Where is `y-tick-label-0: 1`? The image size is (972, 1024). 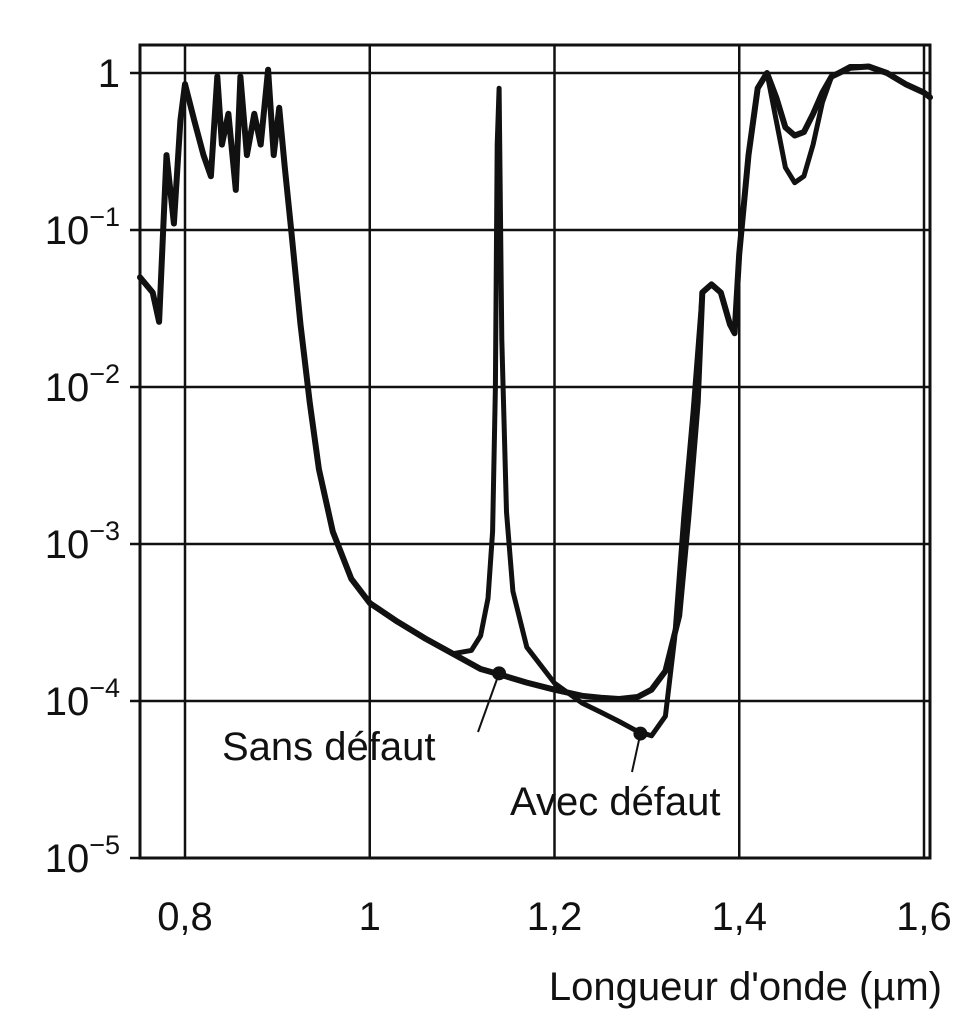 y-tick-label-0: 1 is located at coordinates (109, 74).